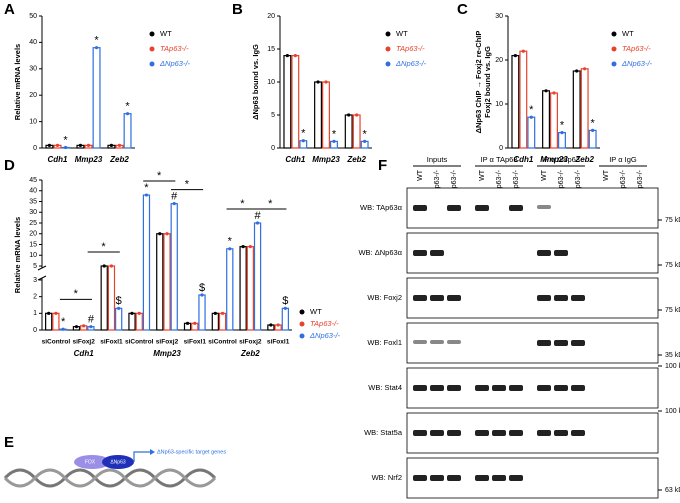  What do you see at coordinates (35, 280) in the screenshot?
I see `y-tick-label: 3` at bounding box center [35, 280].